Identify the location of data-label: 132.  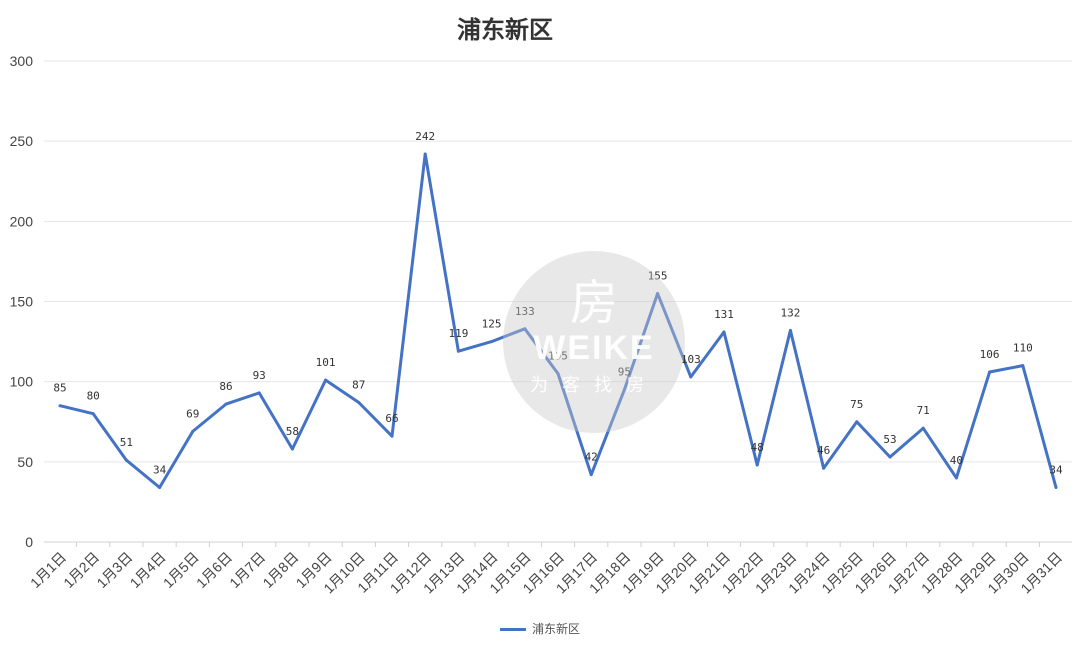
(790, 312).